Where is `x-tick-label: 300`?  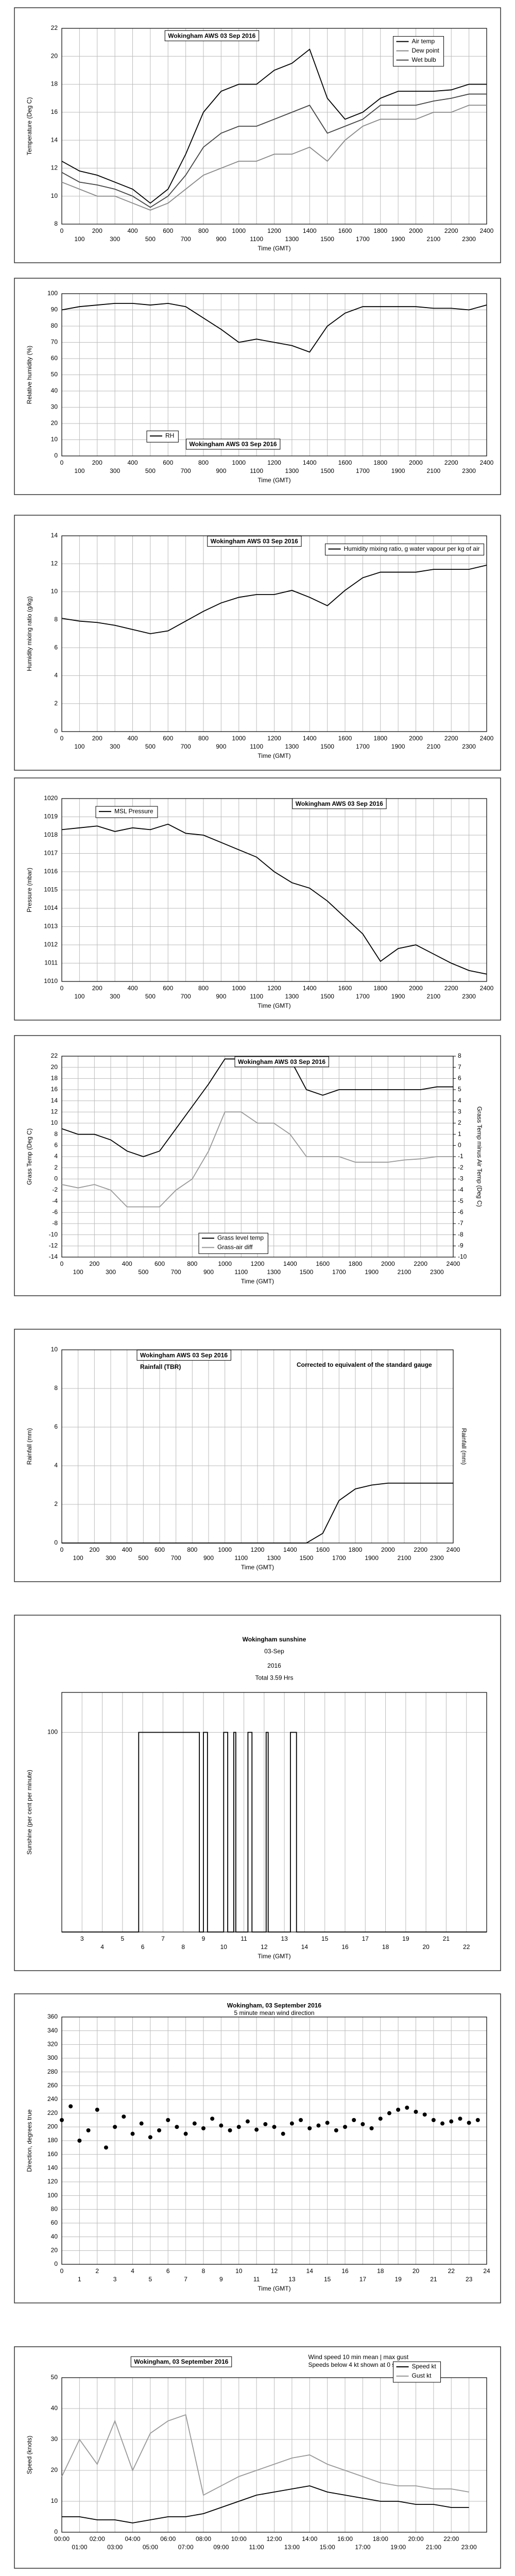
x-tick-label: 300 is located at coordinates (115, 239).